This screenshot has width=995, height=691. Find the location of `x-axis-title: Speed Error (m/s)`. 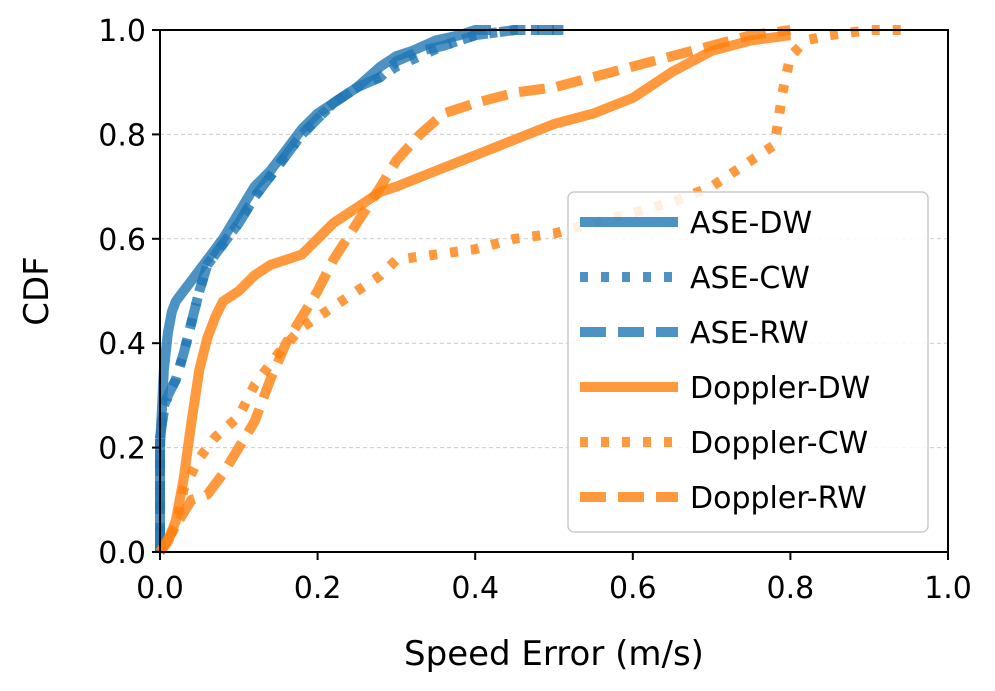

x-axis-title: Speed Error (m/s) is located at coordinates (554, 654).